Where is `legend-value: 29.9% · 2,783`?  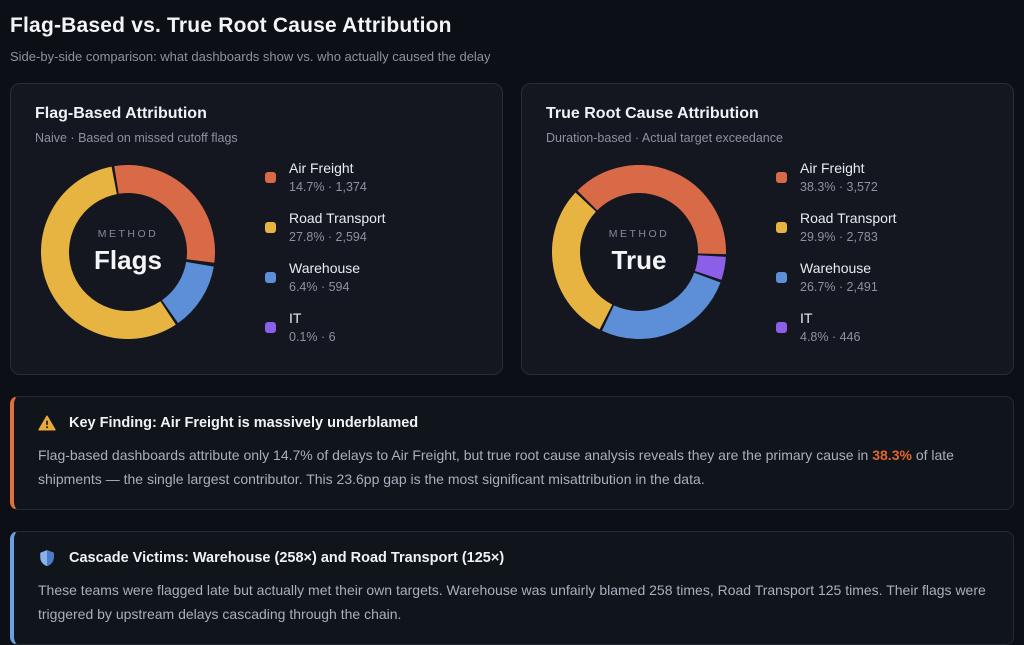 legend-value: 29.9% · 2,783 is located at coordinates (839, 237).